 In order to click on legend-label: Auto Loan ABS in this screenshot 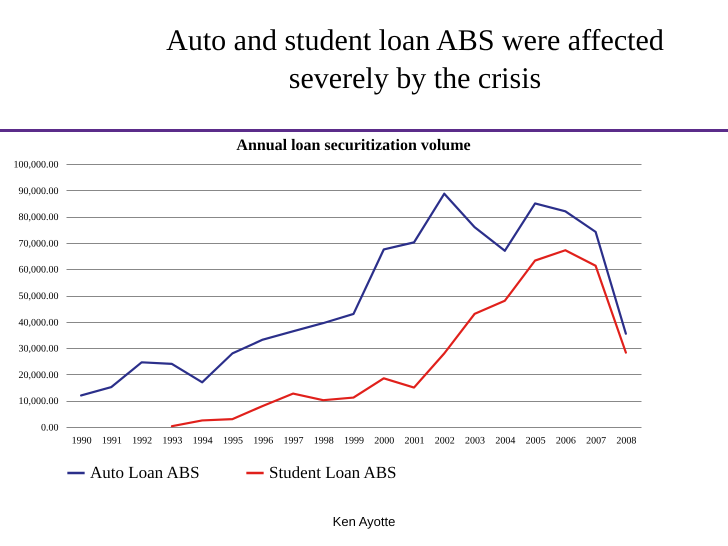, I will do `click(145, 472)`.